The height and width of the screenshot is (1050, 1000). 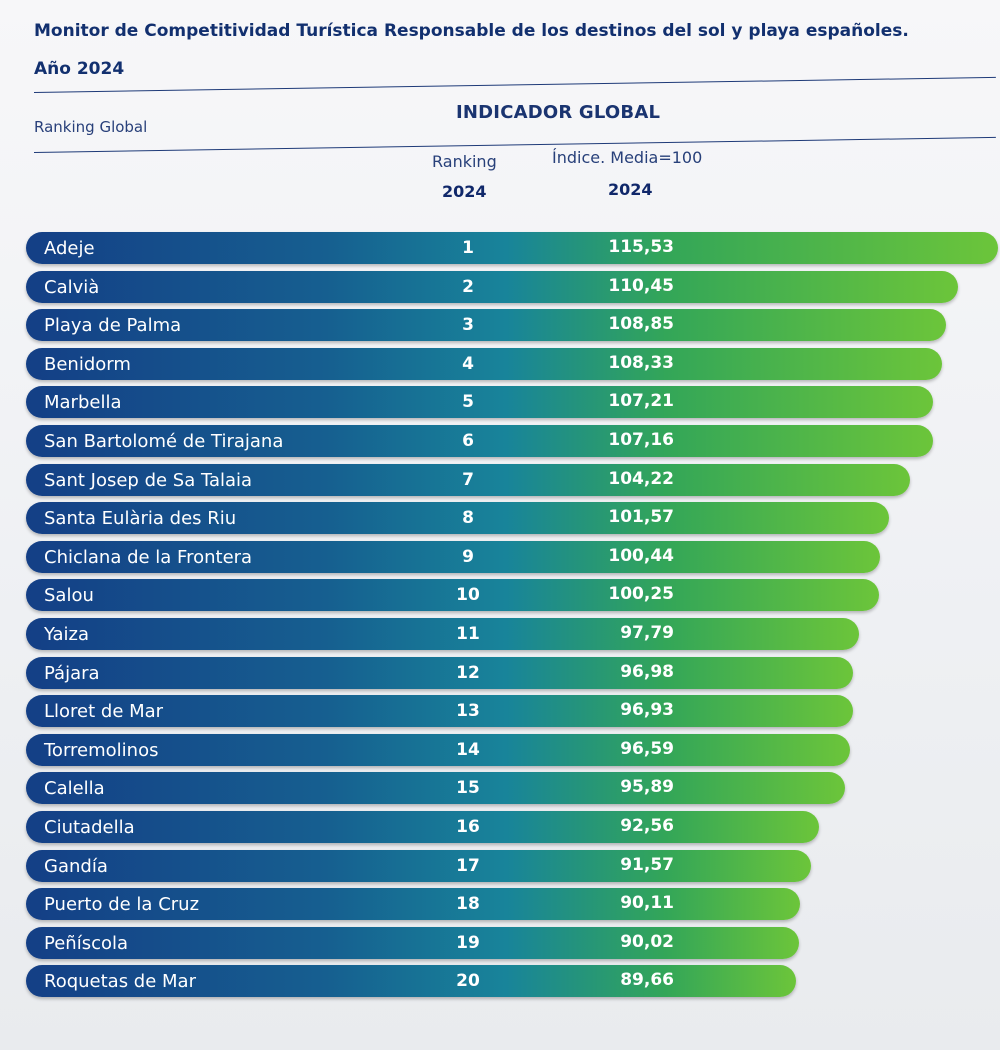 What do you see at coordinates (457, 518) in the screenshot?
I see `bar-8: Santa Eulària des Riu 8 101,57` at bounding box center [457, 518].